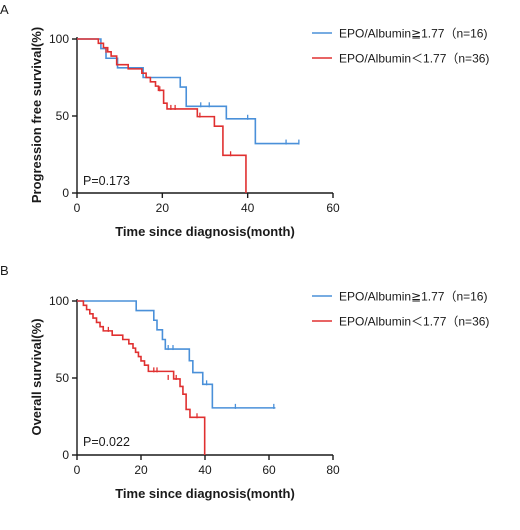 The image size is (520, 530). I want to click on panel-b-y-tick-label: 100, so click(59, 301).